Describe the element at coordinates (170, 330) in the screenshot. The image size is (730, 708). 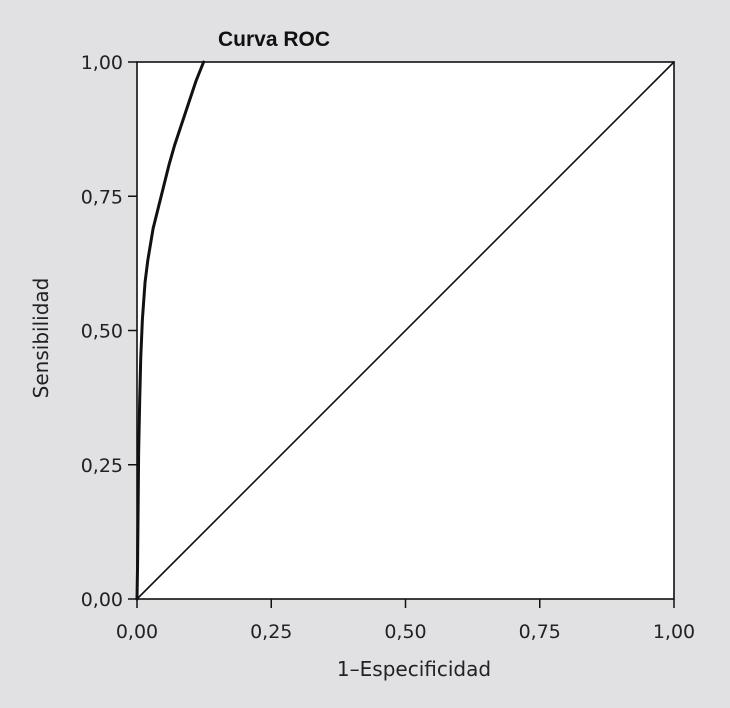
I see `roc-curve-line` at that location.